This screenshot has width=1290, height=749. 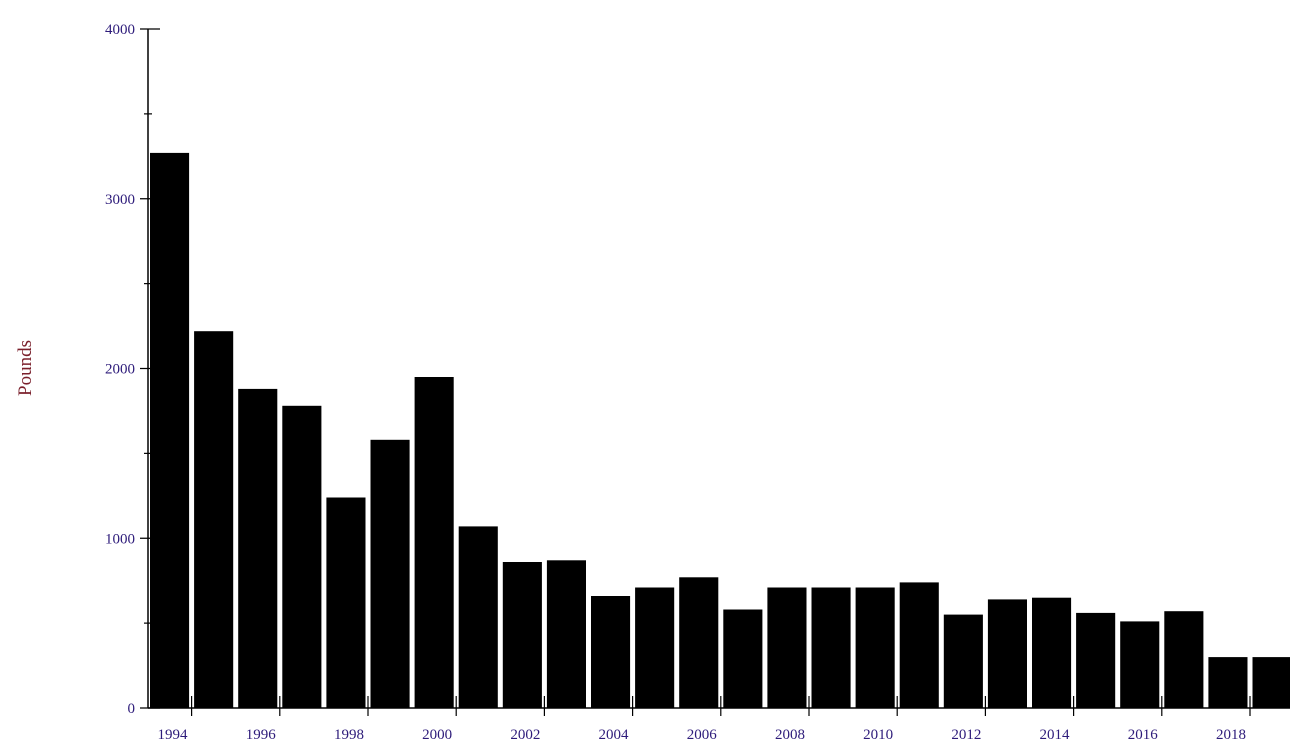 What do you see at coordinates (702, 735) in the screenshot?
I see `x-tick-label-2006: 2006` at bounding box center [702, 735].